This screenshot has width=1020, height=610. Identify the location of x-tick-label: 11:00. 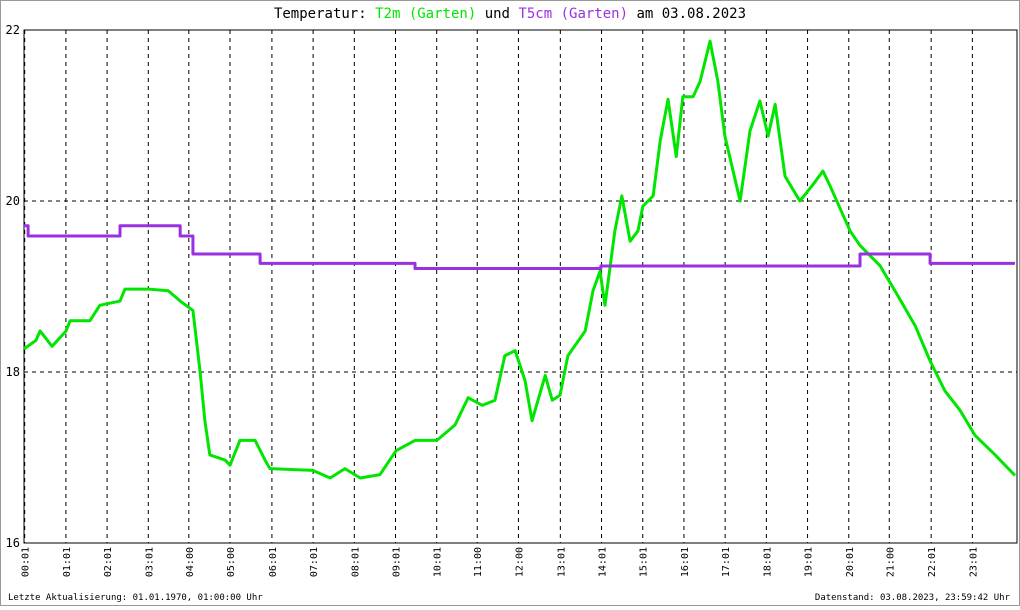
(478, 562).